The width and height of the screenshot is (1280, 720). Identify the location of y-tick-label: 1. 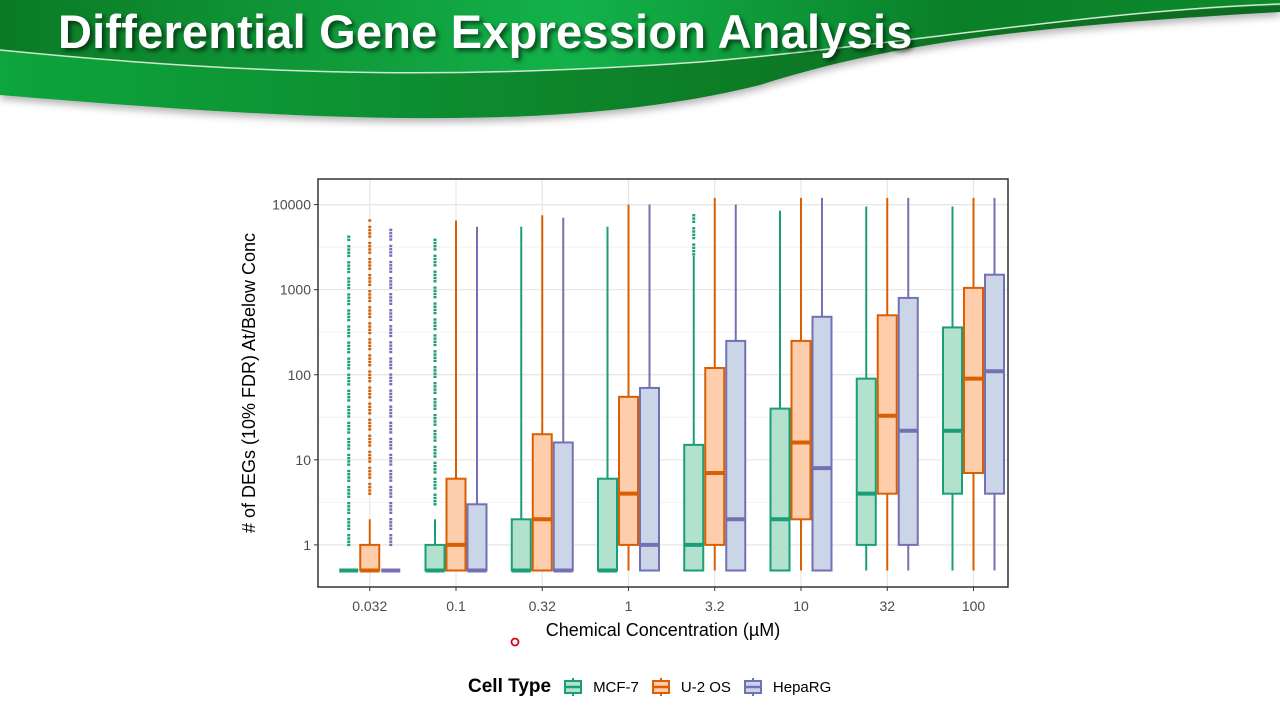
(307, 545).